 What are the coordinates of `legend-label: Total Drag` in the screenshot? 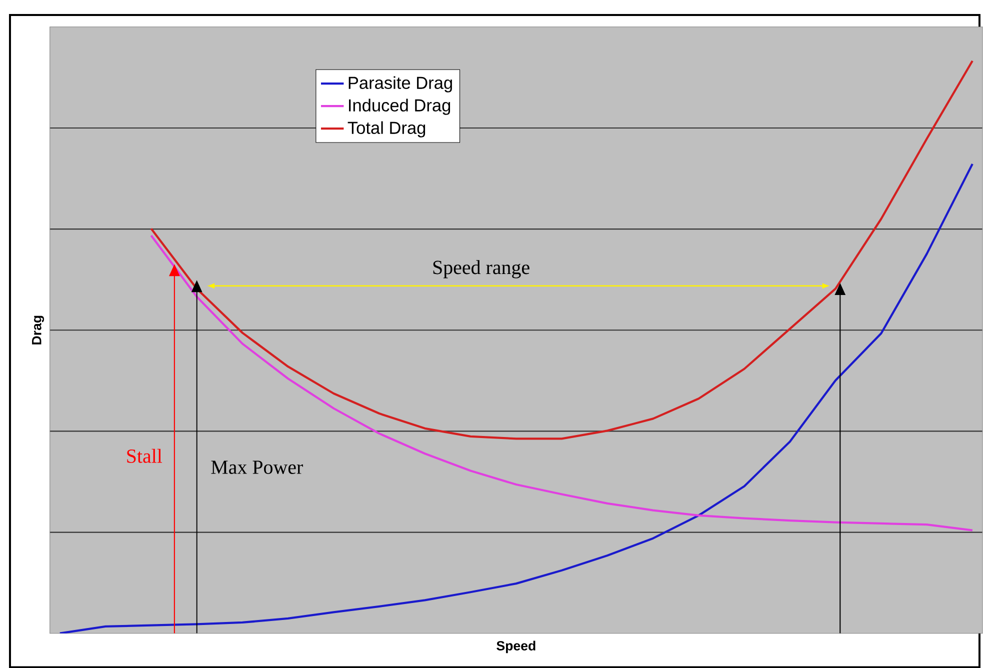 It's located at (387, 129).